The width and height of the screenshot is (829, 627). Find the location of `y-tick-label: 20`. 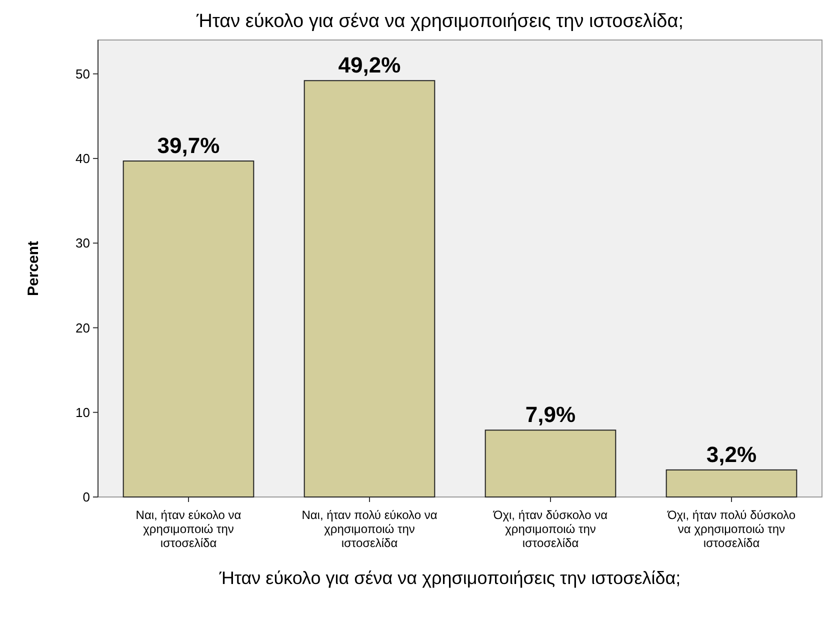

y-tick-label: 20 is located at coordinates (83, 328).